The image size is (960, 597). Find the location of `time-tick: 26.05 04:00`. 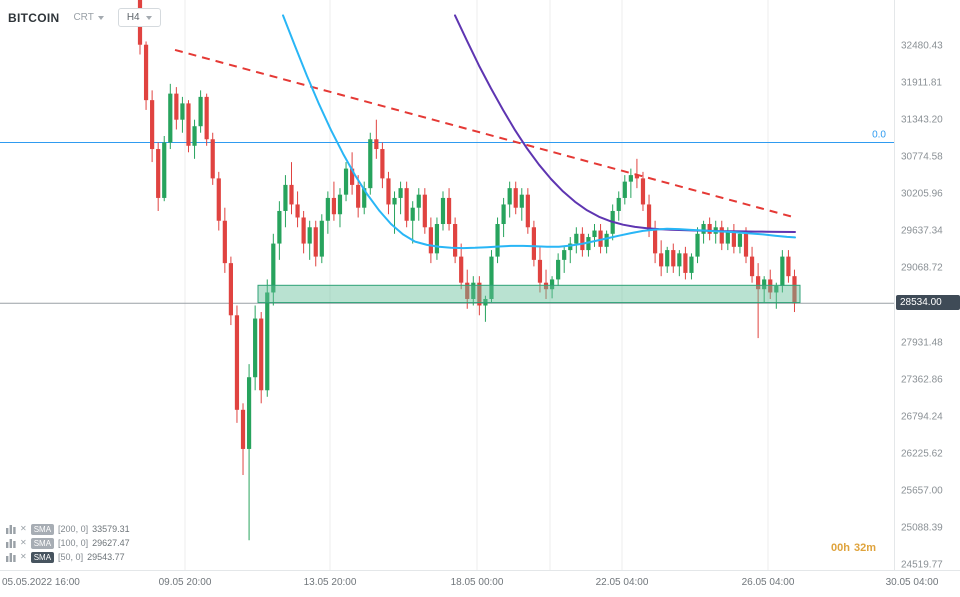

time-tick: 26.05 04:00 is located at coordinates (768, 582).